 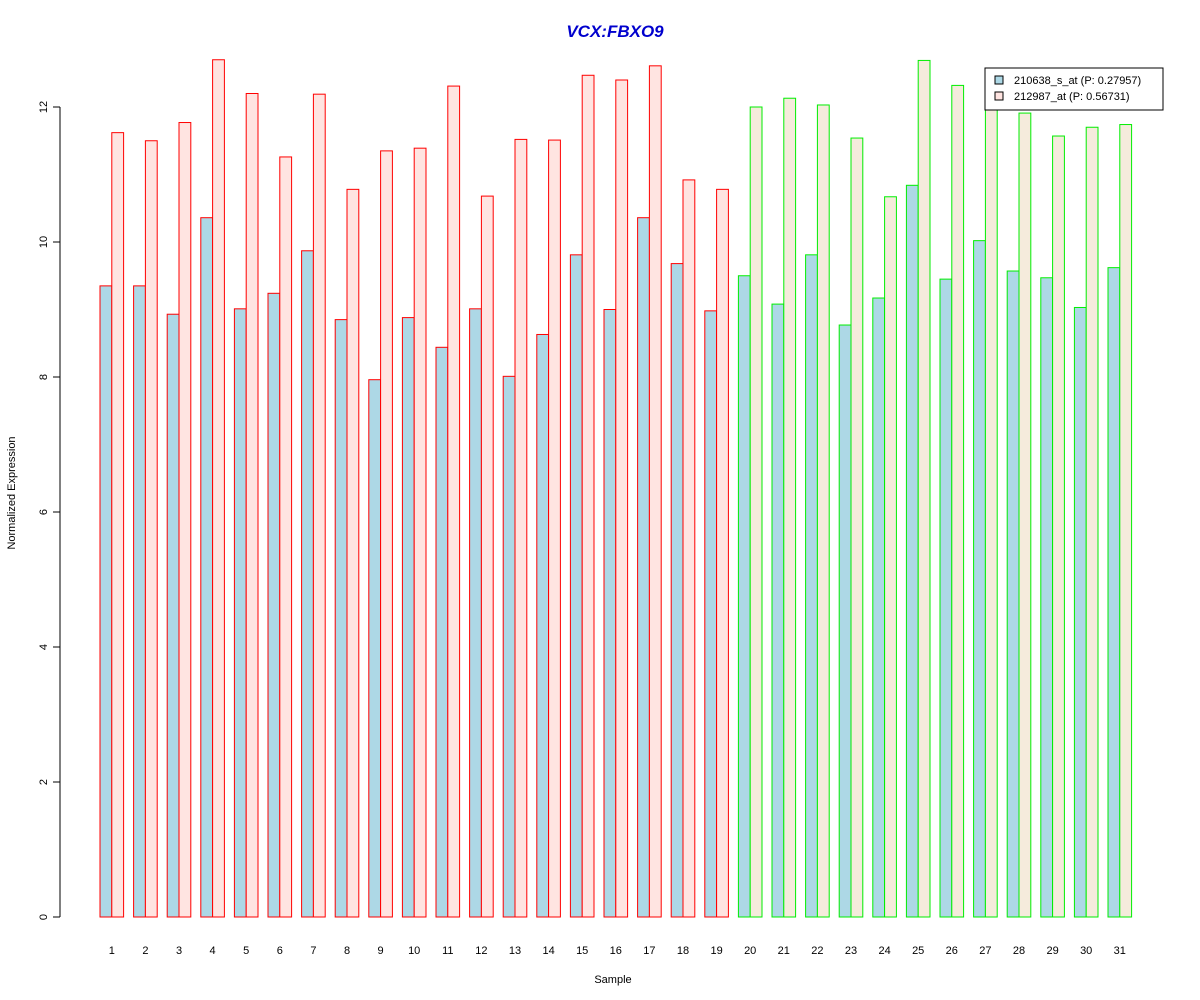 I want to click on x-tick-label: 27, so click(x=985, y=951).